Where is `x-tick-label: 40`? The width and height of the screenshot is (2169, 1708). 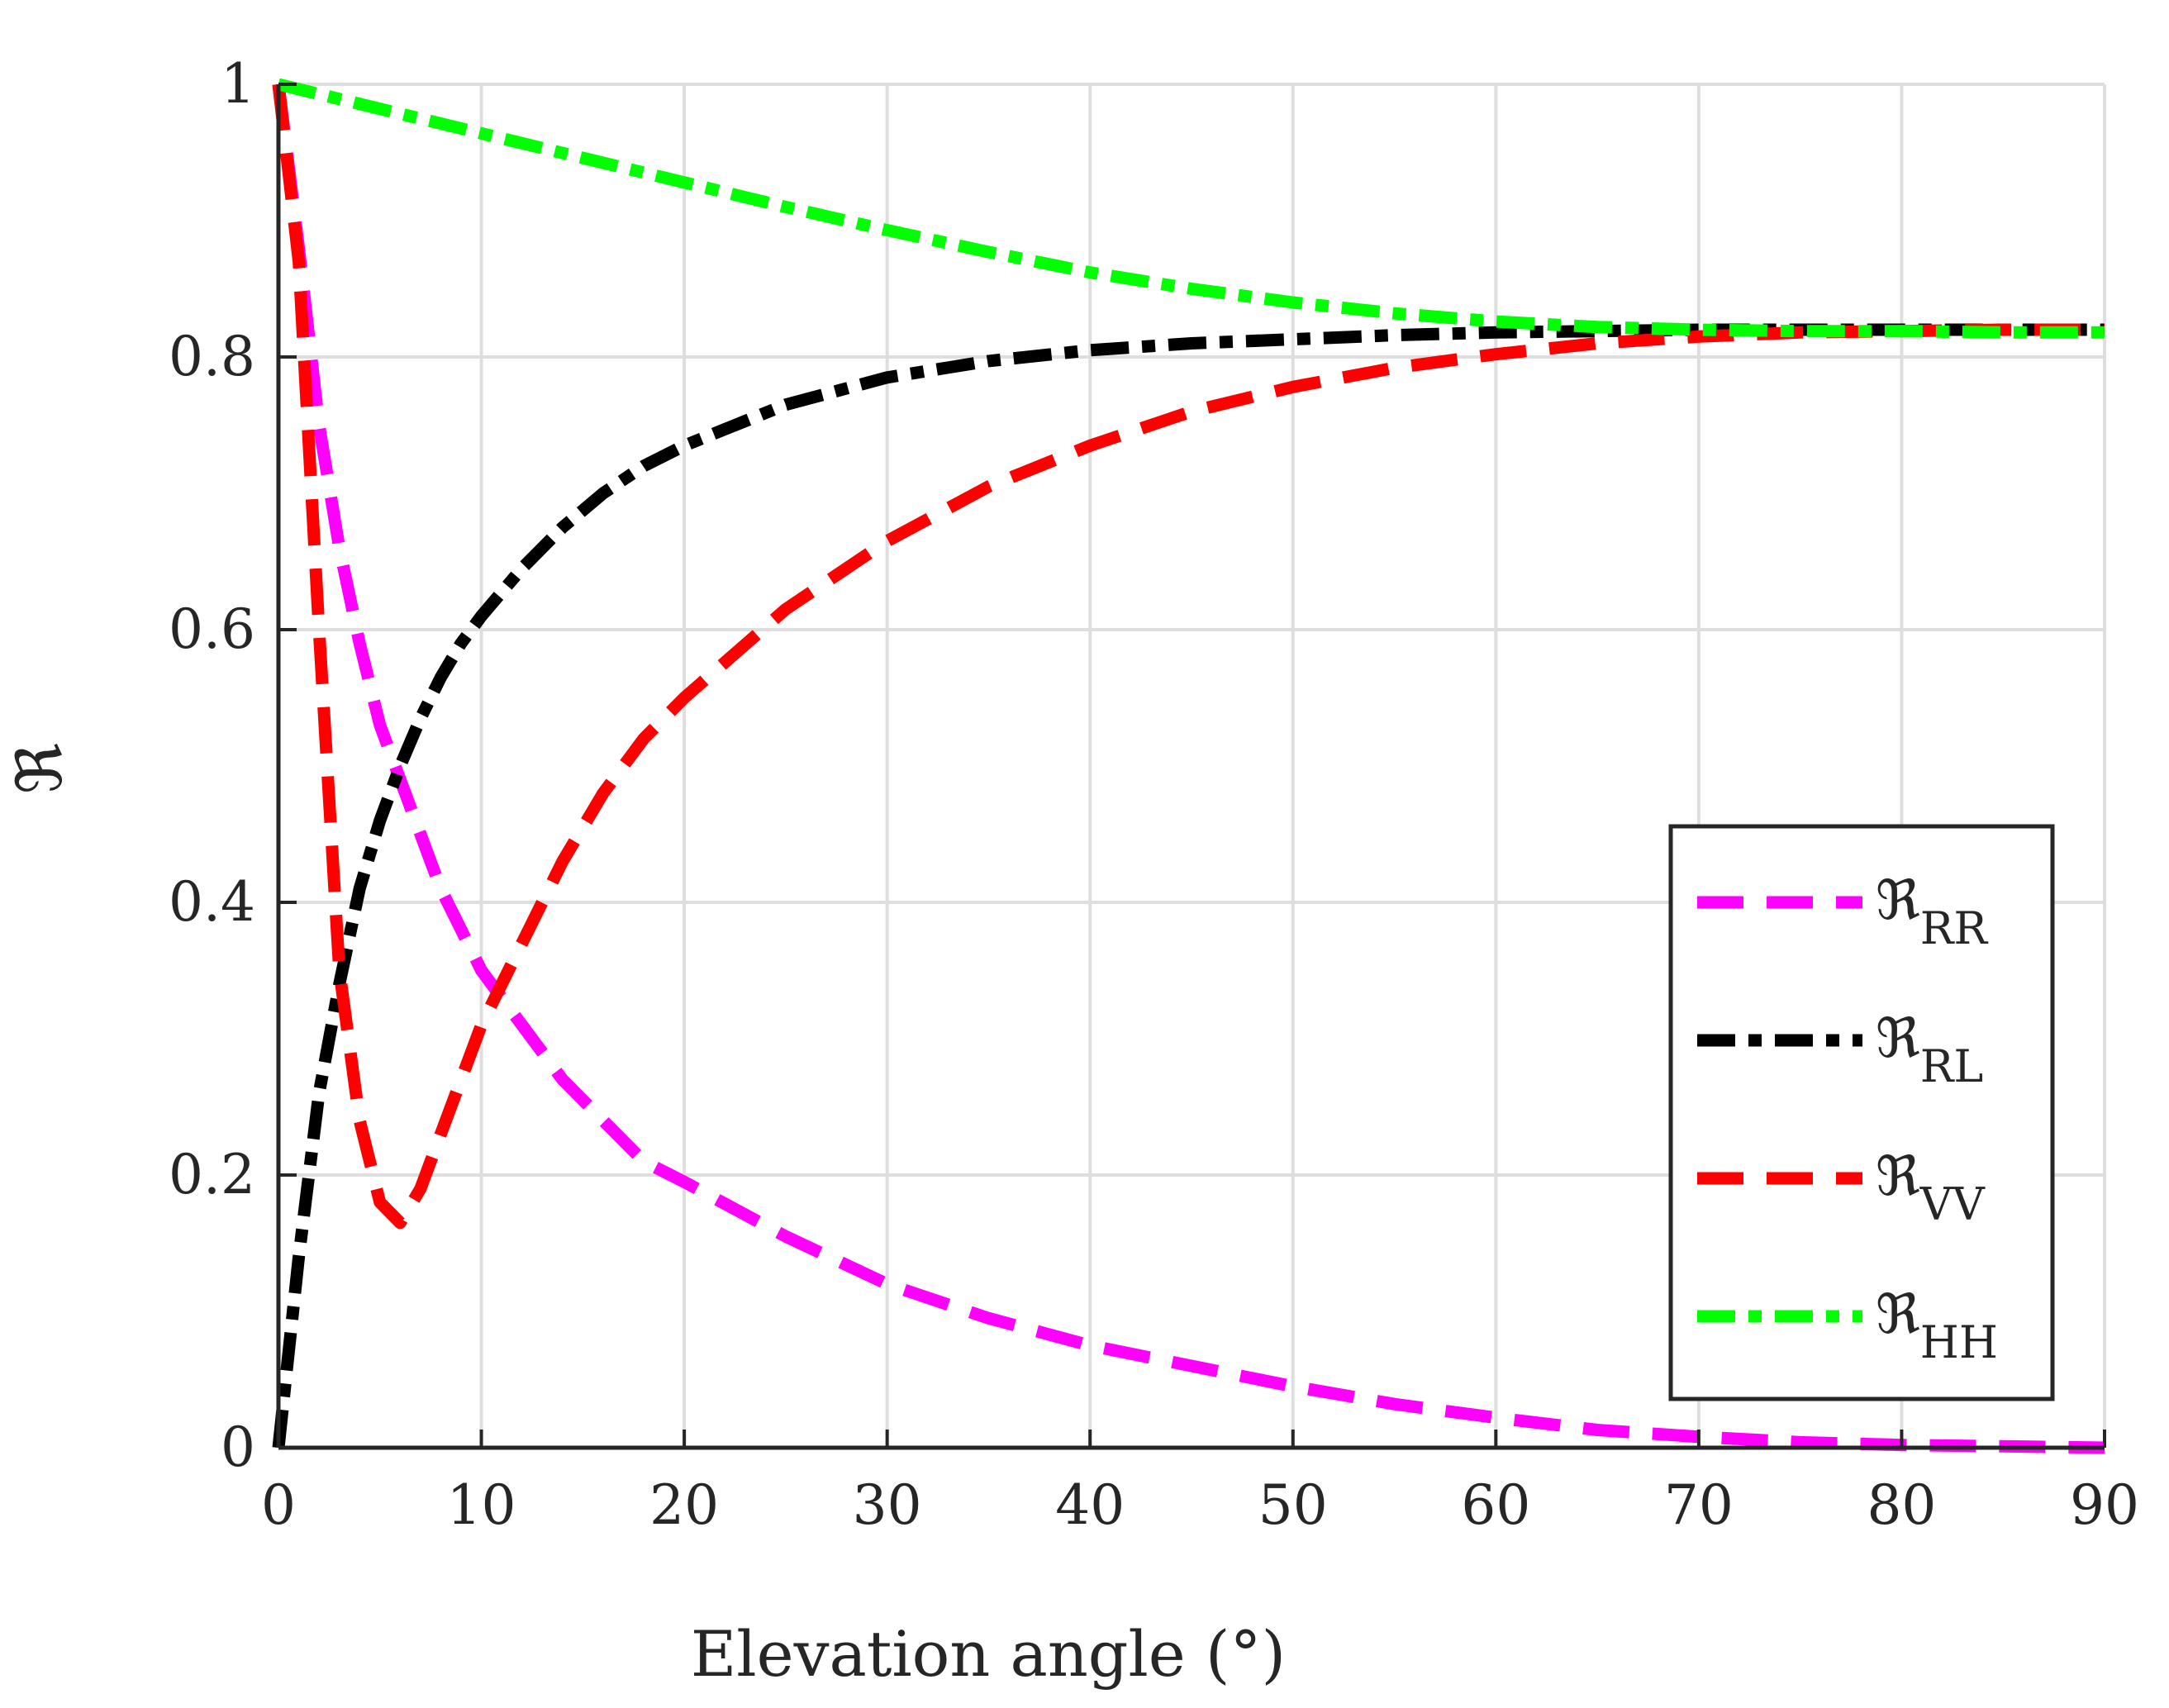
x-tick-label: 40 is located at coordinates (1090, 1505).